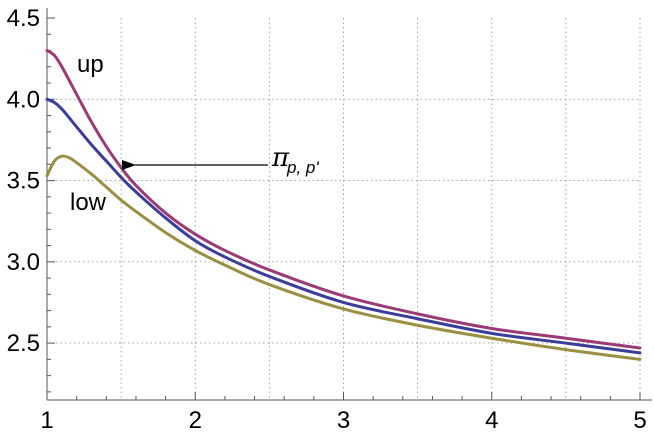 This screenshot has height=440, width=654. I want to click on annotations: up low π p, p', so click(194, 133).